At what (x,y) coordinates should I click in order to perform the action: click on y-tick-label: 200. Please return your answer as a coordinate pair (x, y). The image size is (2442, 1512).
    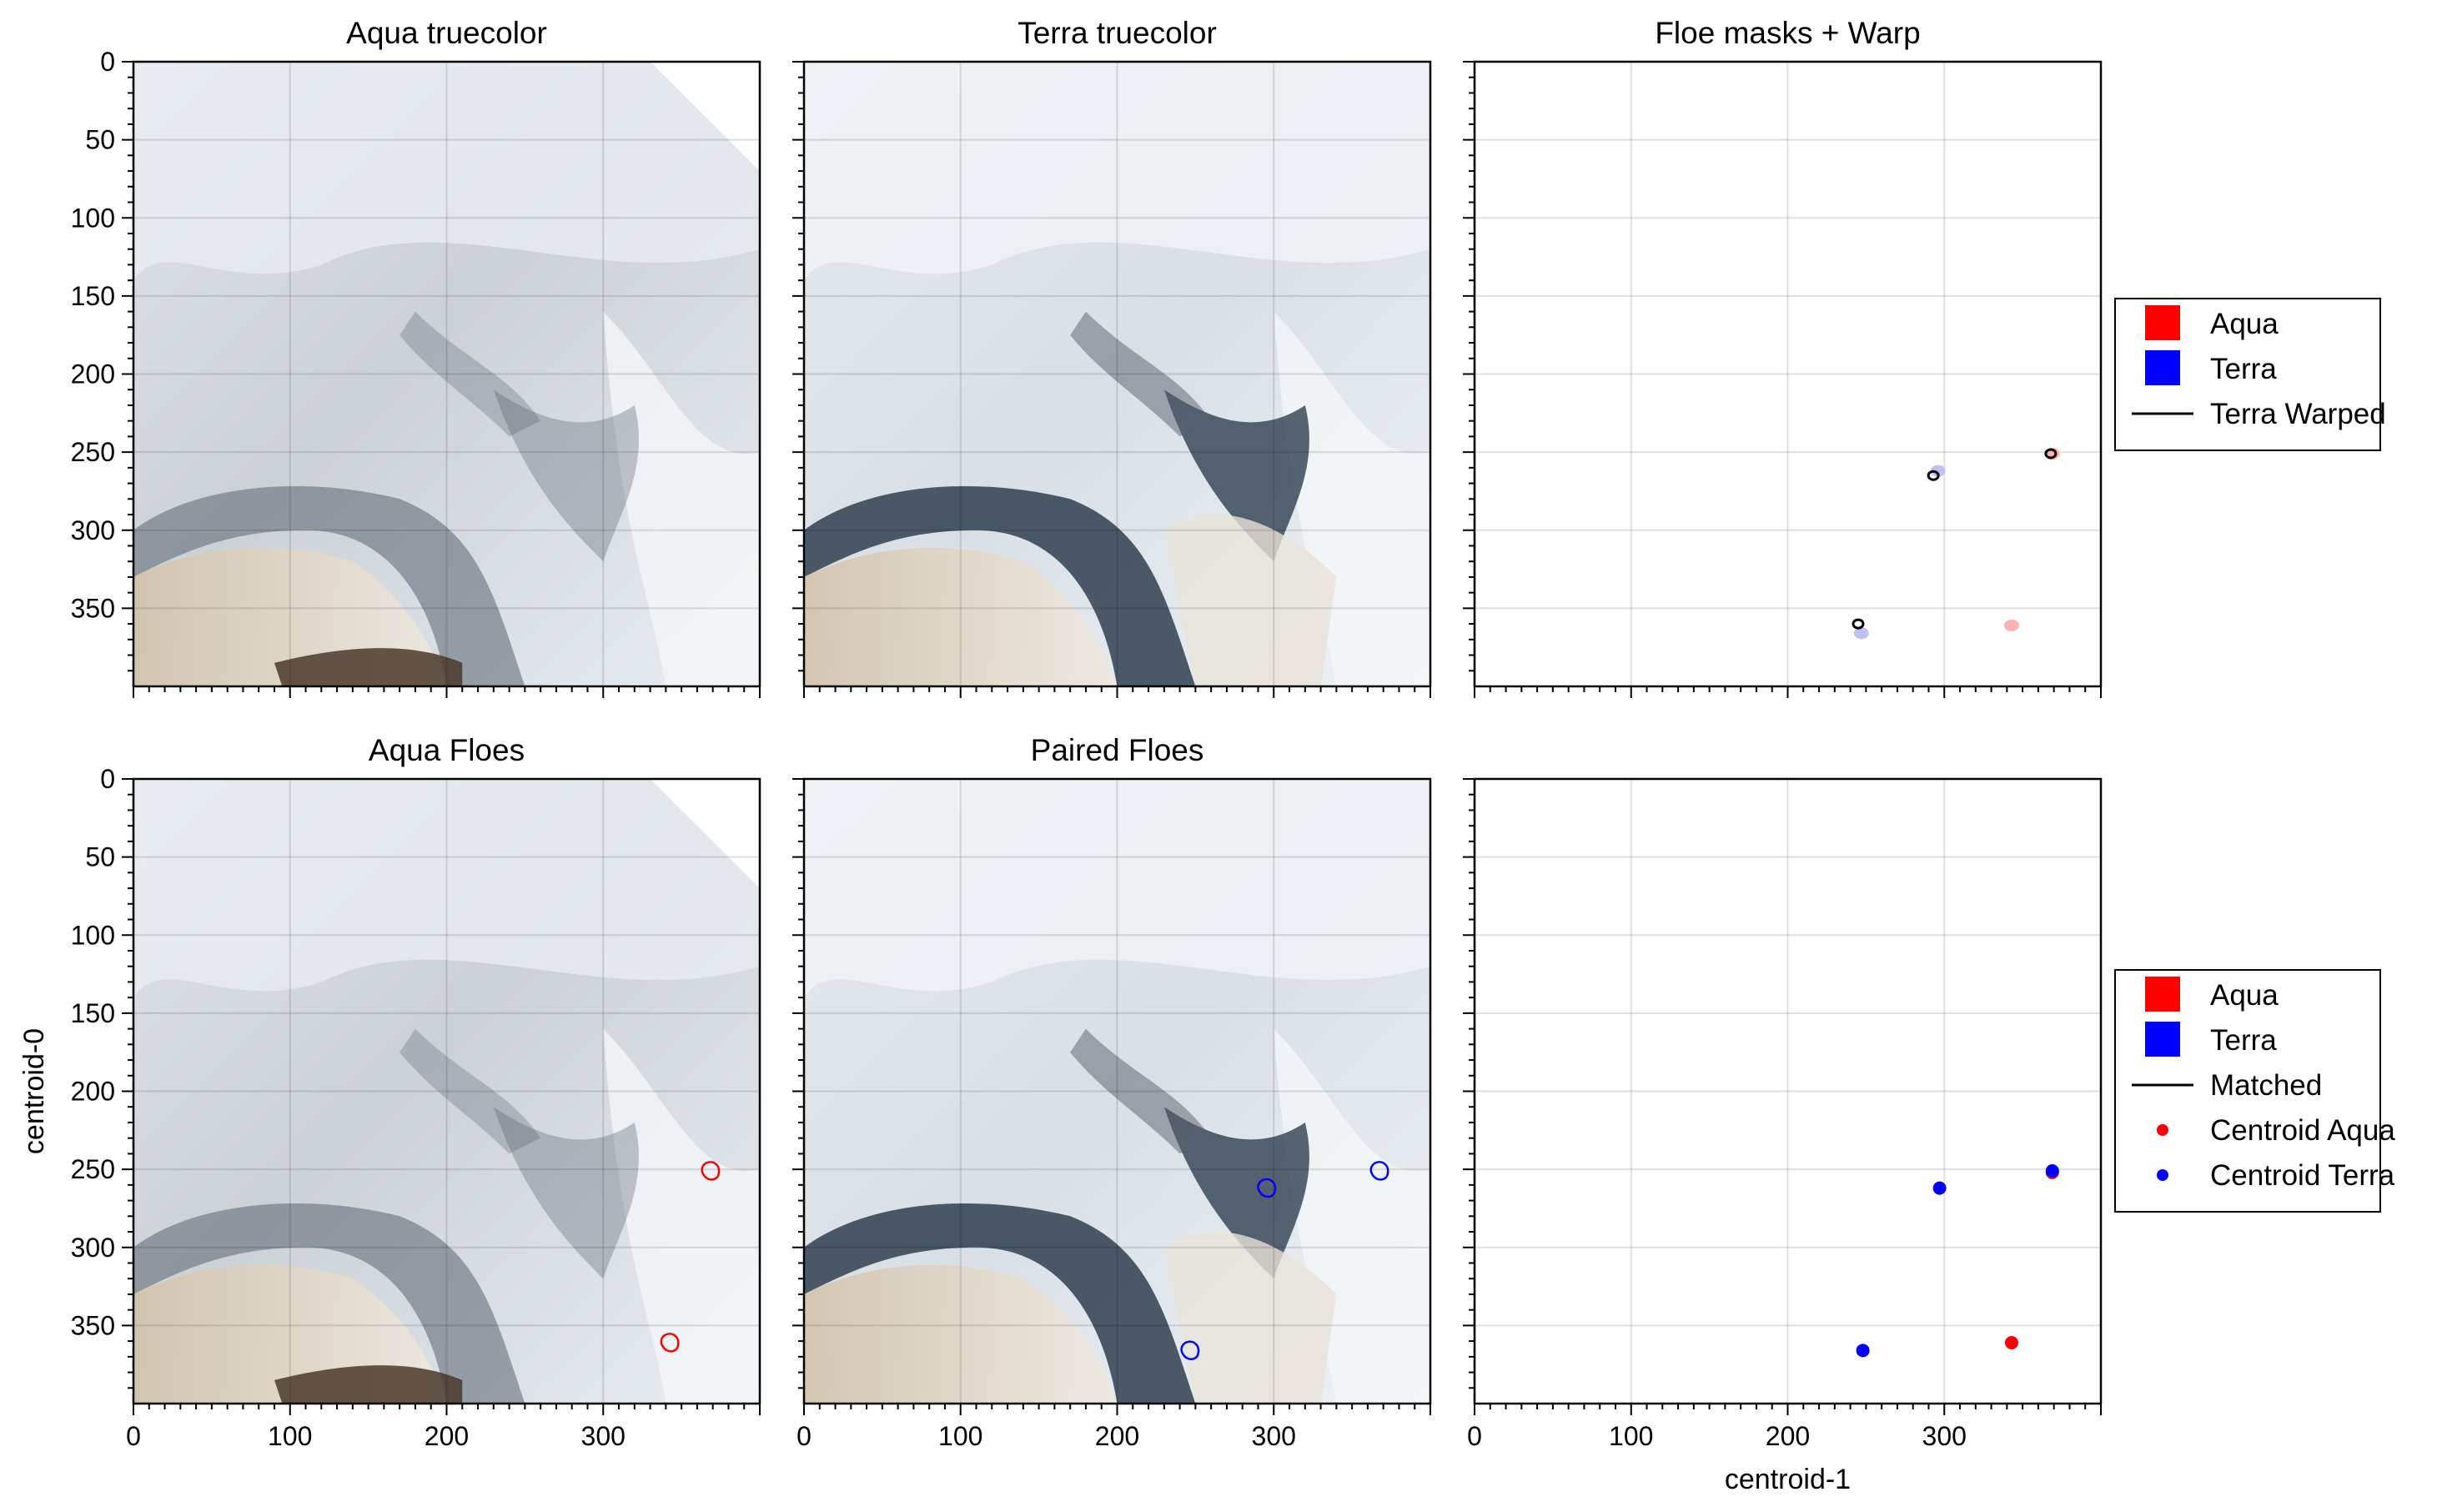
    Looking at the image, I should click on (93, 1092).